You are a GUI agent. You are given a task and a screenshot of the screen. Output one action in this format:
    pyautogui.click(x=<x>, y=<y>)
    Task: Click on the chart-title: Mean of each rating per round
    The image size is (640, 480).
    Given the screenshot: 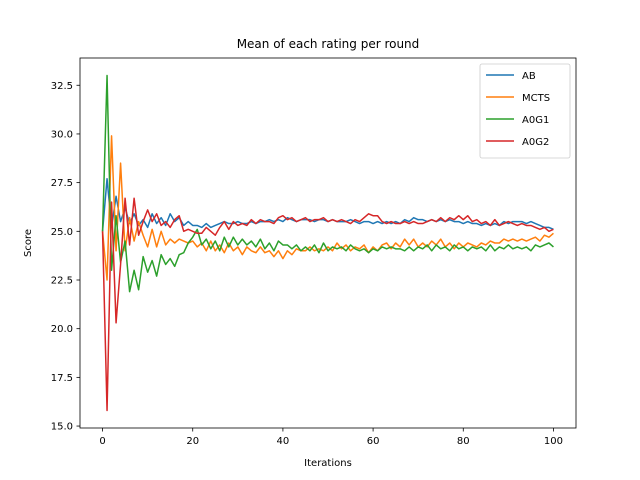 What is the action you would take?
    pyautogui.click(x=328, y=44)
    